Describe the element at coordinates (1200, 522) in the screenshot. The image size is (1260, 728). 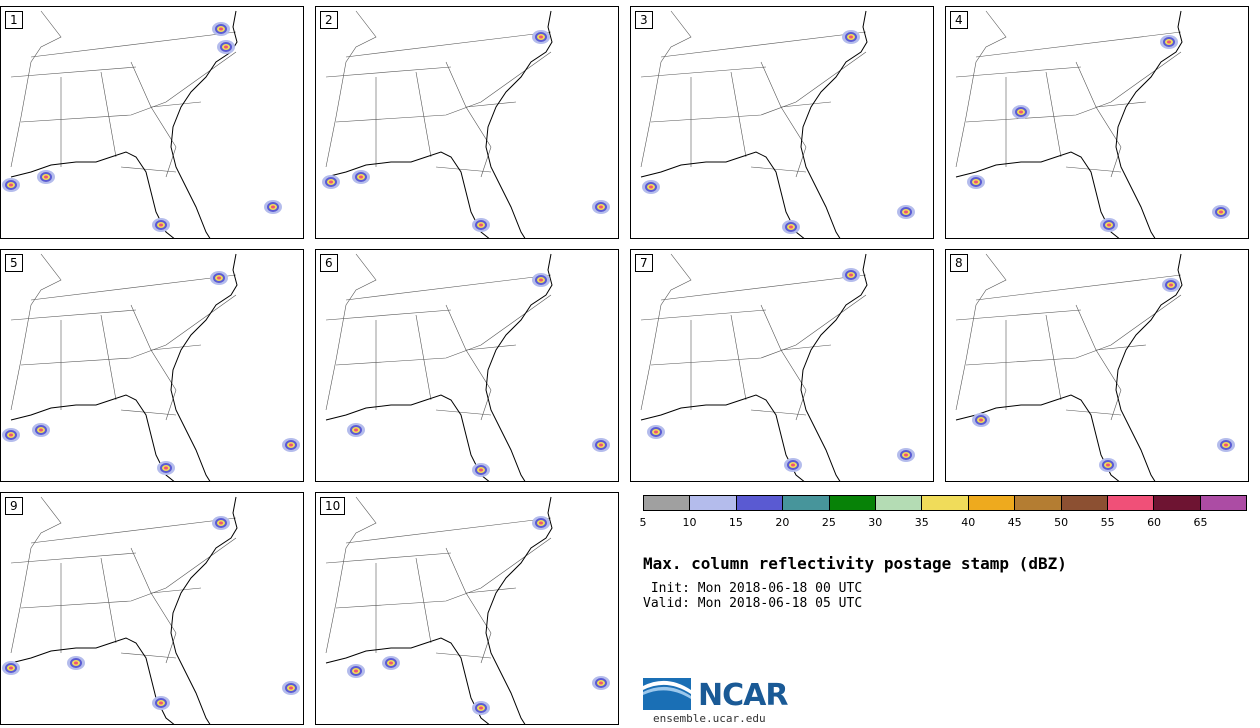
I see `colorbar-tick-label: 65` at that location.